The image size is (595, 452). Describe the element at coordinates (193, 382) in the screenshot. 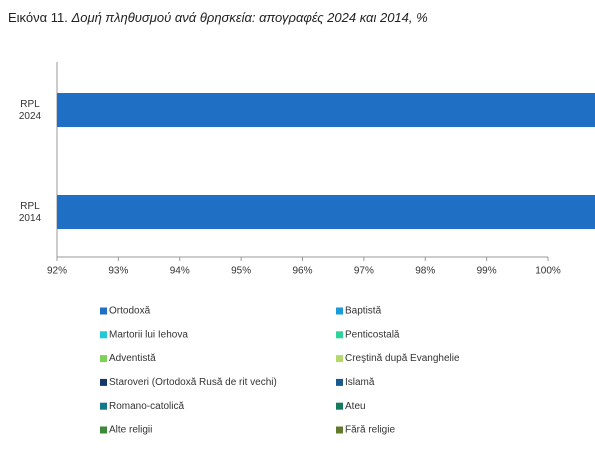

I see `legend-label: Staroveri (Ortodoxă Rusă de rit vechi)` at that location.